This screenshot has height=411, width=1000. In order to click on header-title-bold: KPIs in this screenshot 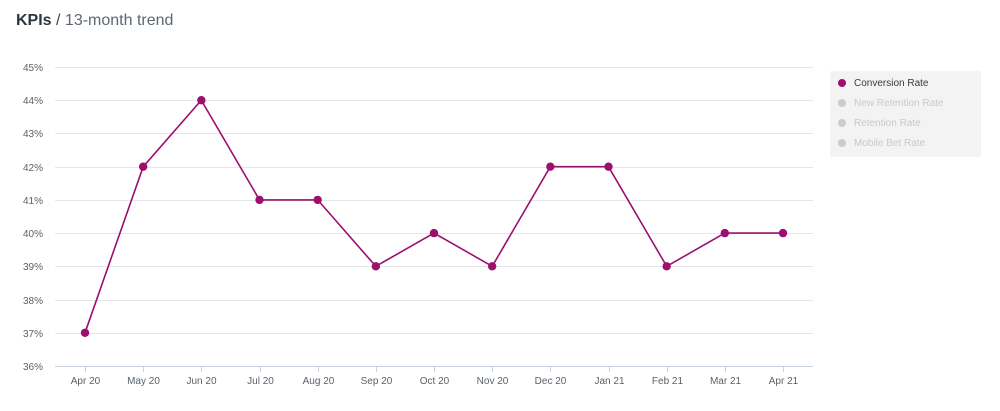, I will do `click(34, 20)`.